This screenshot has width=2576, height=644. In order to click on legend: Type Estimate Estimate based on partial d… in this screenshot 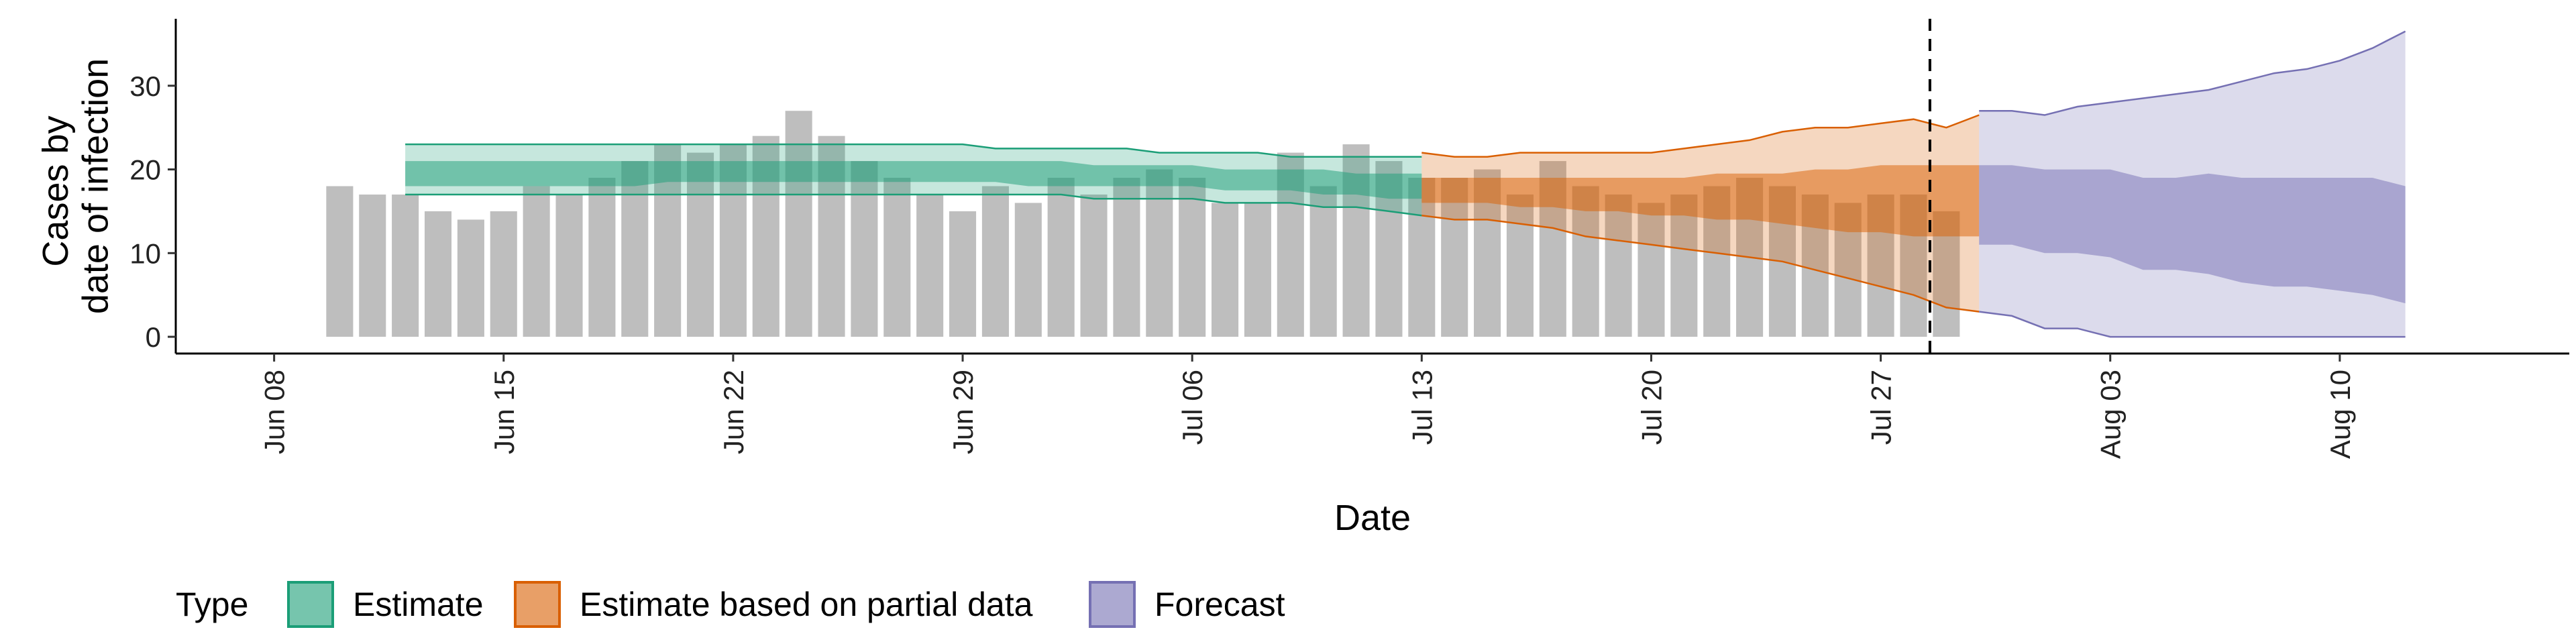, I will do `click(730, 604)`.